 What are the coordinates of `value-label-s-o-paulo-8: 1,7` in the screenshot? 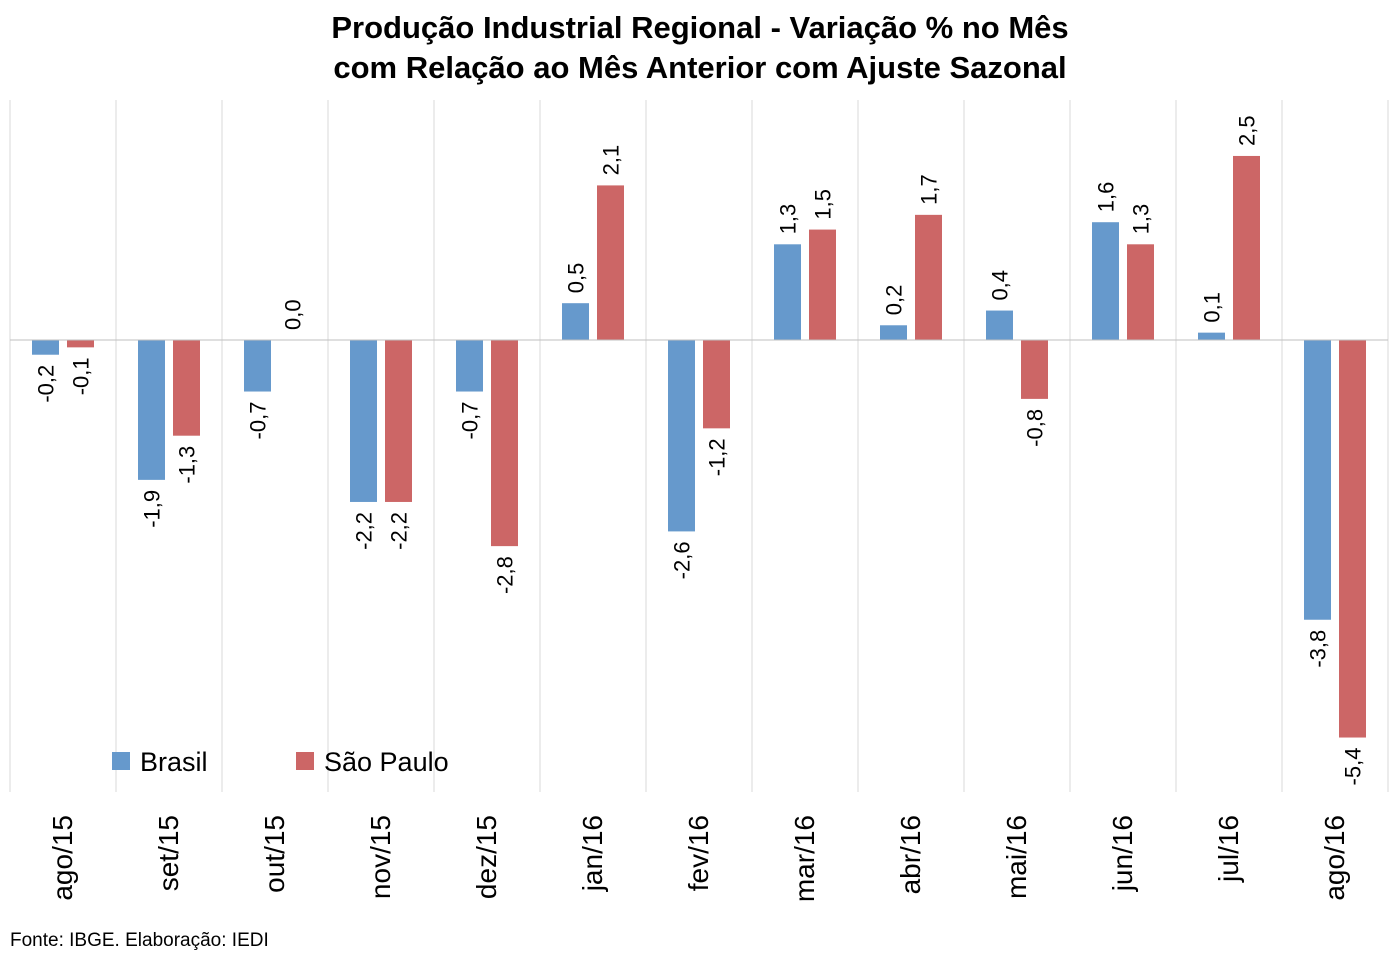 It's located at (929, 189).